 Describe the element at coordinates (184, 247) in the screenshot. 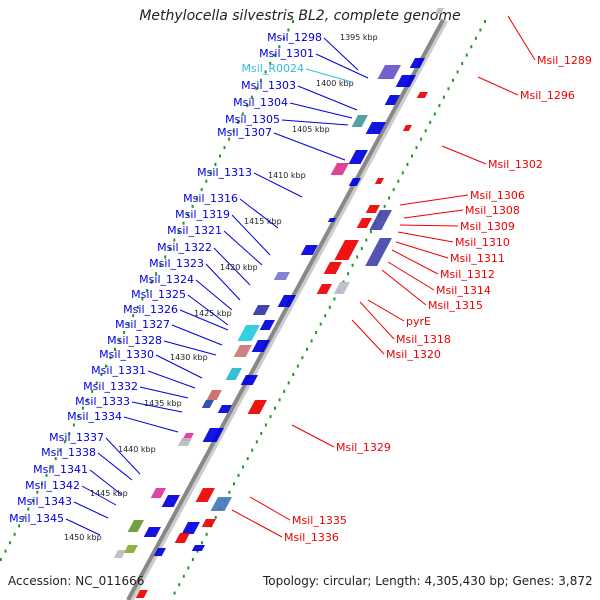

I see `gene-label-msil-1322: Msil_1322` at that location.